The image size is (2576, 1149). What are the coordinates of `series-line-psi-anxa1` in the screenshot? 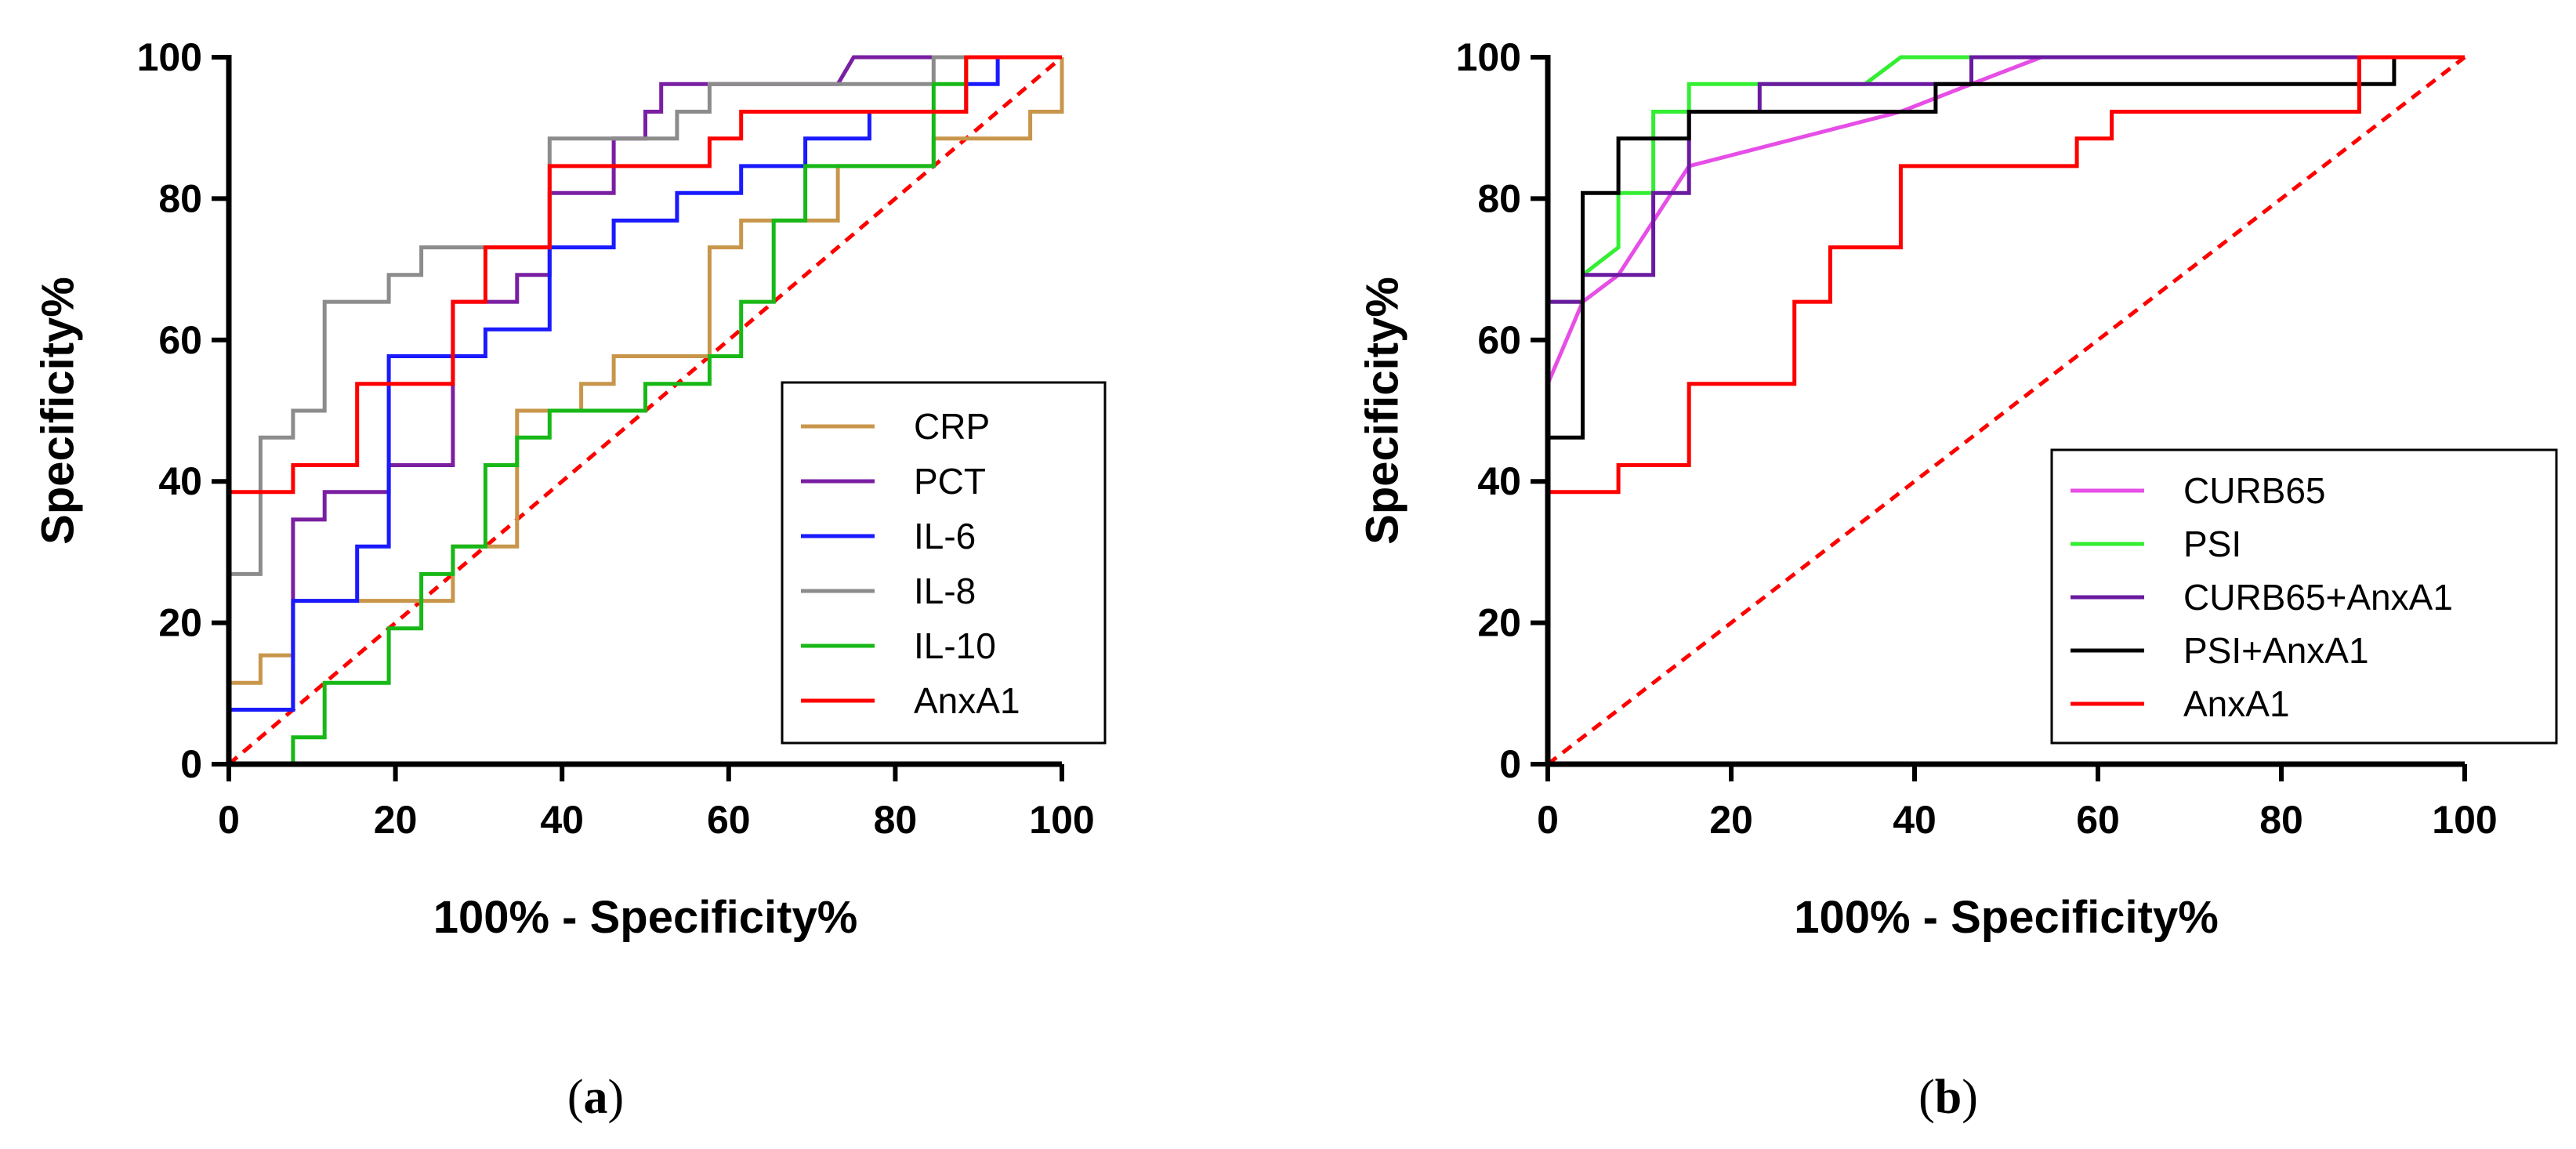 It's located at (2006, 247).